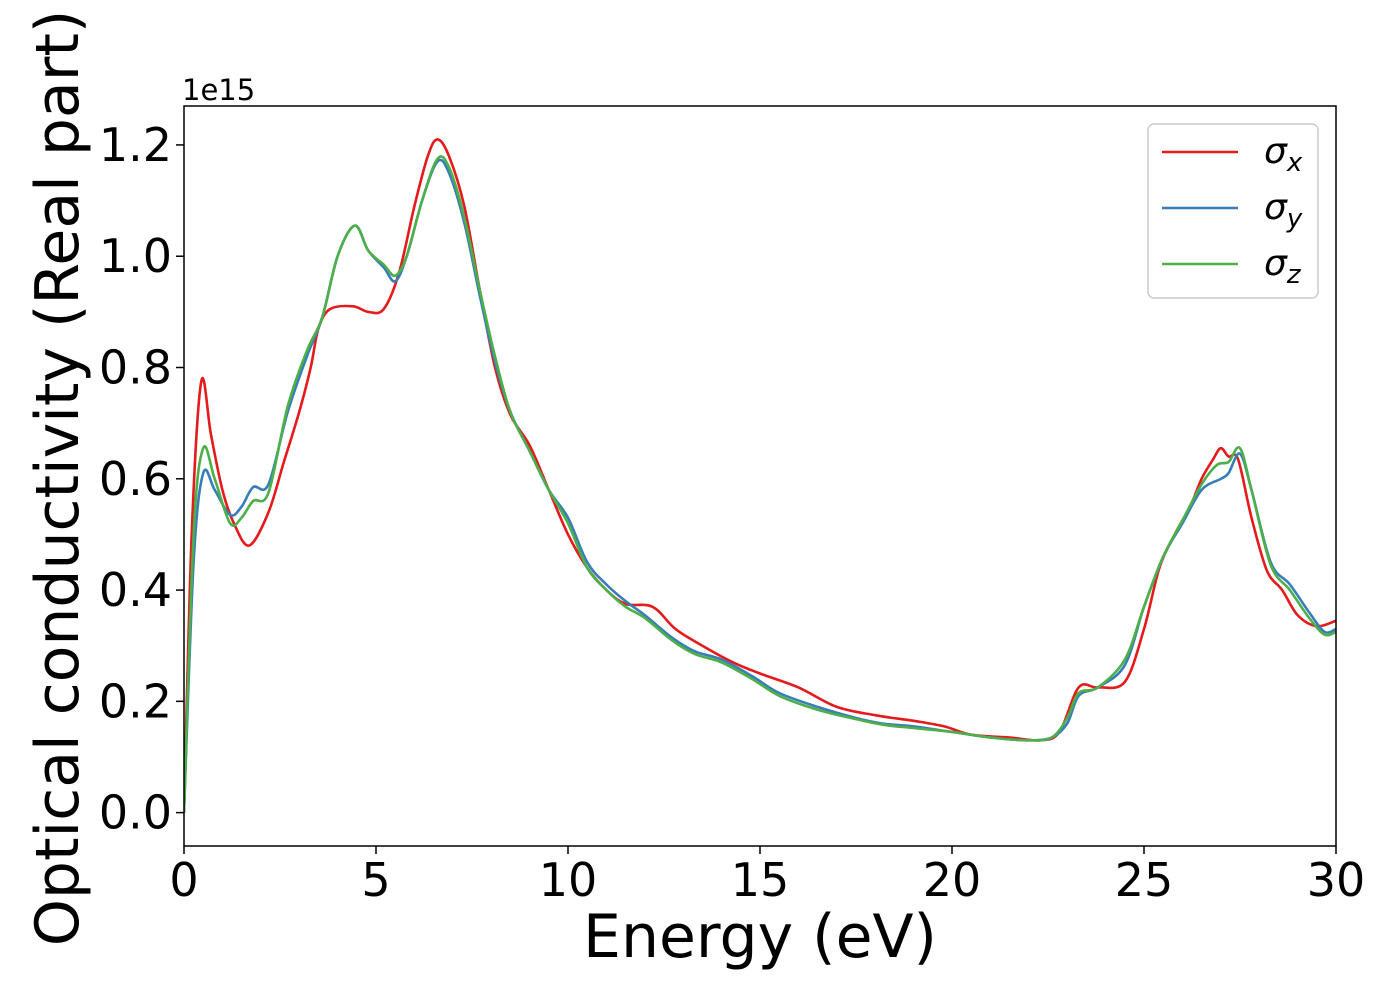 This screenshot has width=1400, height=1000. I want to click on y-tick-label: 1.2, so click(135, 145).